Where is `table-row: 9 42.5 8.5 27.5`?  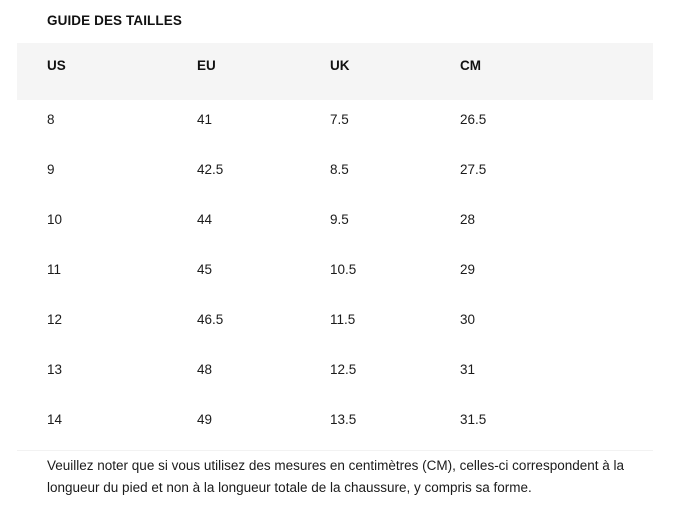
table-row: 9 42.5 8.5 27.5 is located at coordinates (335, 175).